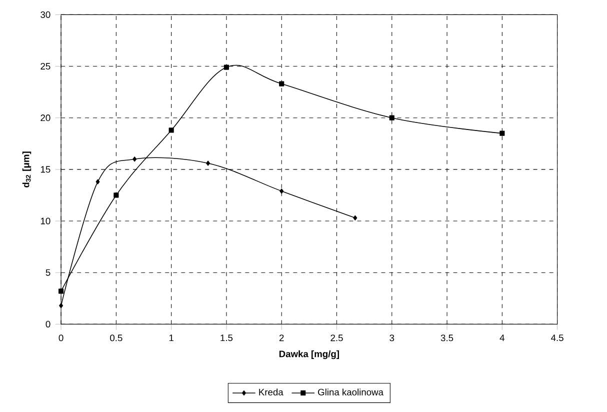 The width and height of the screenshot is (607, 412). I want to click on y-tick-label: 0, so click(48, 324).